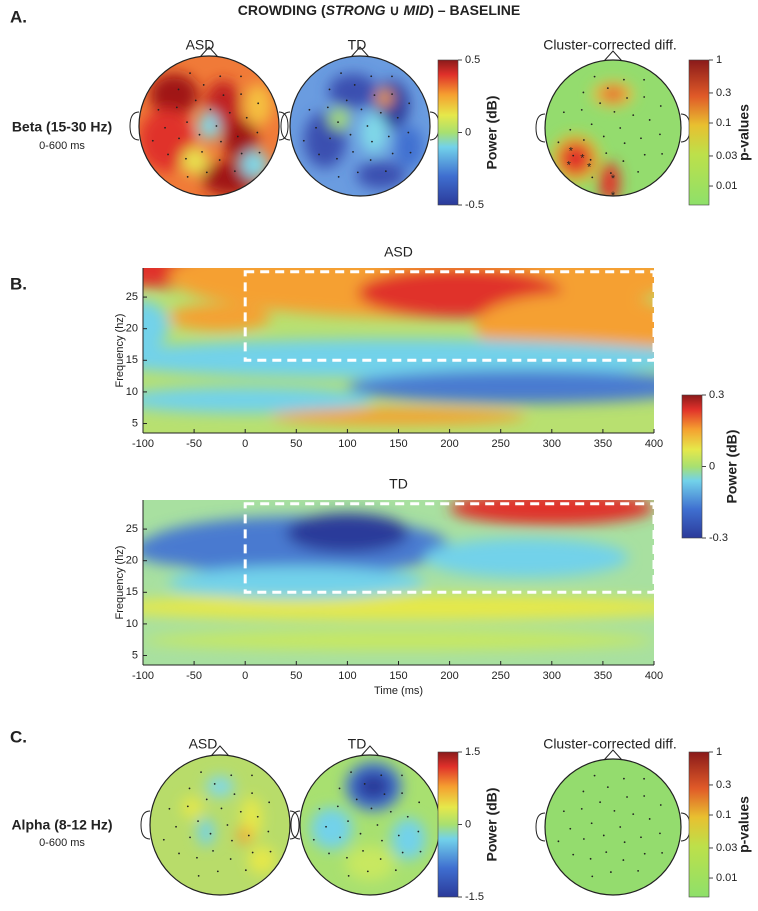 The image size is (758, 911). I want to click on y-tick-label: 20, so click(132, 561).